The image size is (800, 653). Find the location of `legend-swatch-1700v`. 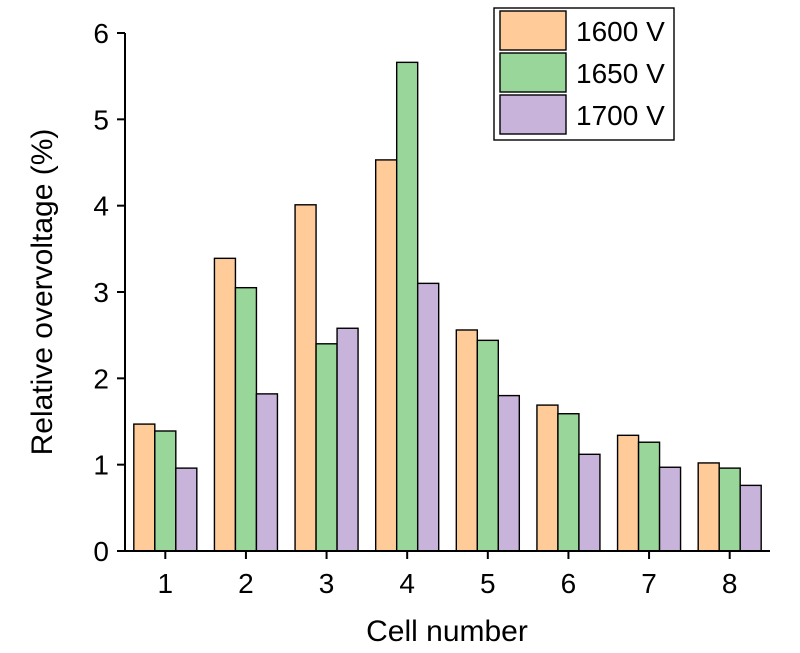

legend-swatch-1700v is located at coordinates (533, 114).